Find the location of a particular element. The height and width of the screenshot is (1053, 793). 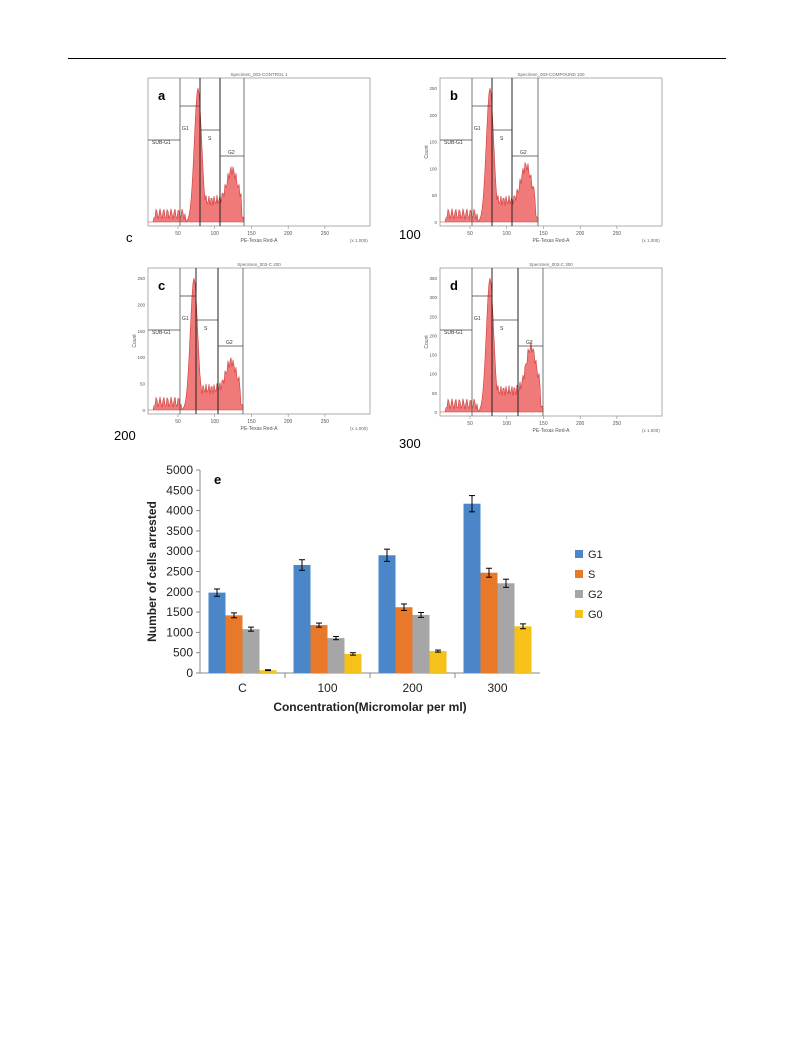

histogram-fill-a is located at coordinates (196, 155).